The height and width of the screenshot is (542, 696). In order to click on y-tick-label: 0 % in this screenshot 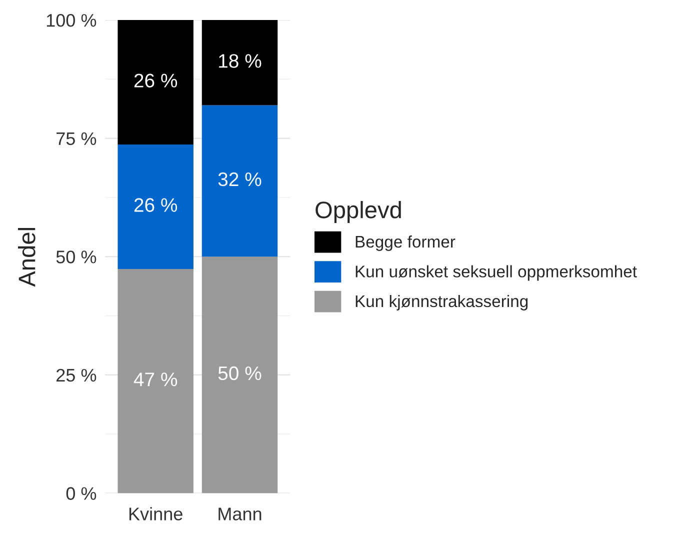, I will do `click(81, 493)`.